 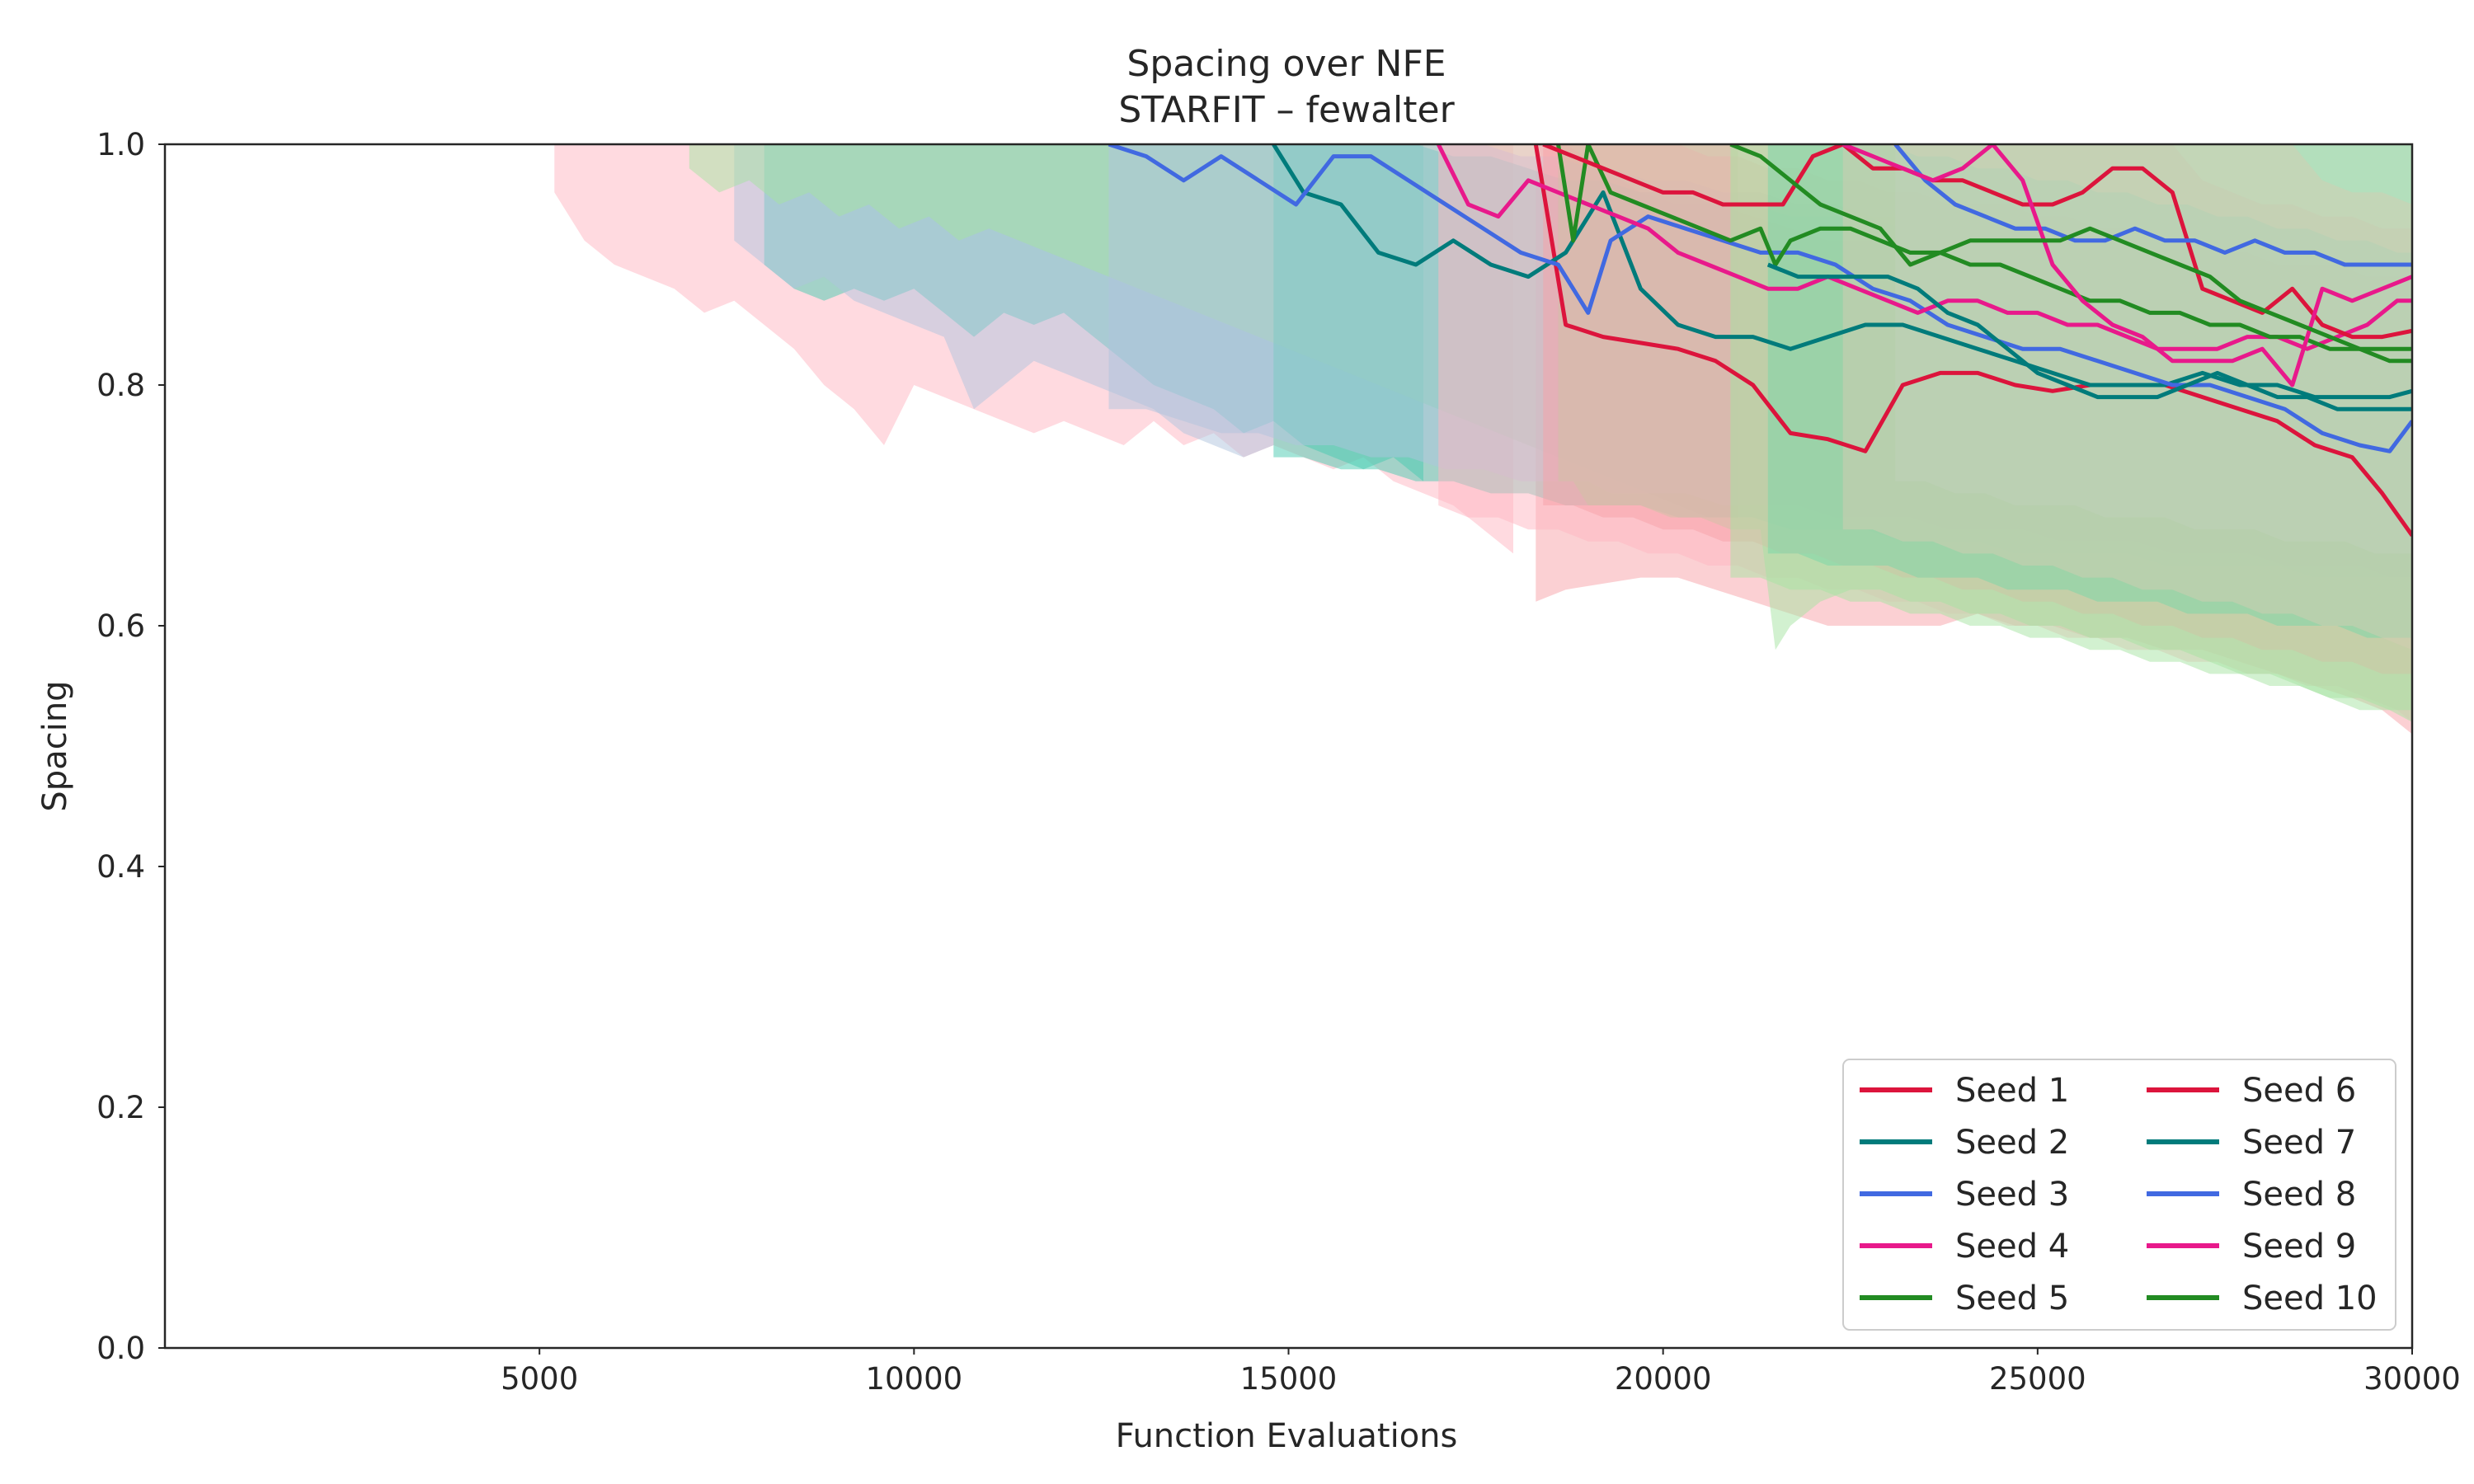 What do you see at coordinates (2412, 1379) in the screenshot?
I see `x-tick-label: 30000` at bounding box center [2412, 1379].